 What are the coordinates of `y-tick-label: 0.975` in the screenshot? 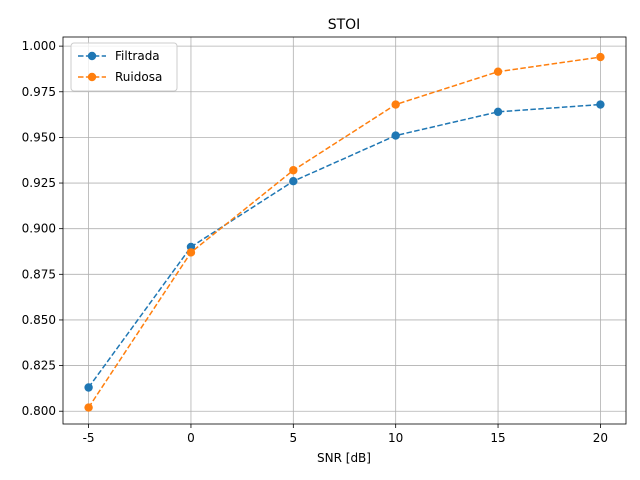 It's located at (39, 92).